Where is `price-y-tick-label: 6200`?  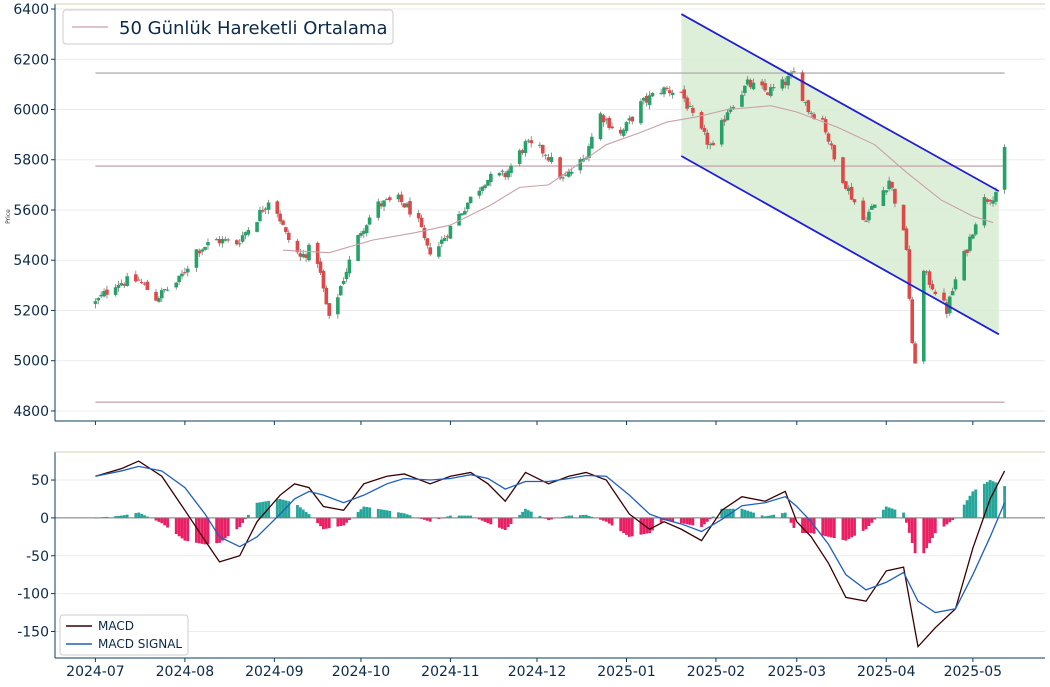 price-y-tick-label: 6200 is located at coordinates (31, 60).